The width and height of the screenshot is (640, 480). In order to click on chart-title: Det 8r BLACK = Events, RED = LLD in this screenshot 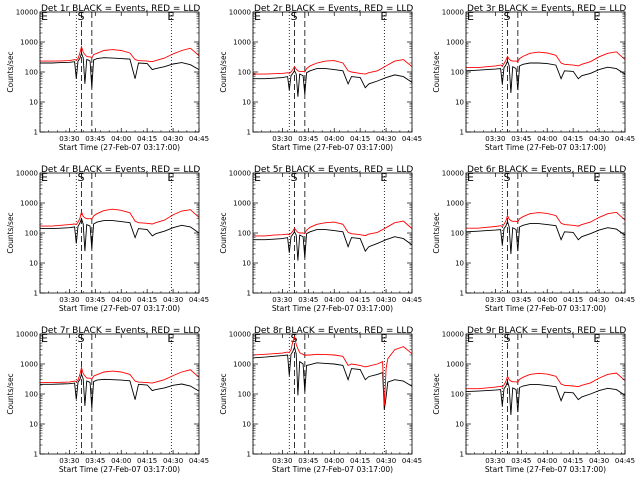, I will do `click(333, 331)`.